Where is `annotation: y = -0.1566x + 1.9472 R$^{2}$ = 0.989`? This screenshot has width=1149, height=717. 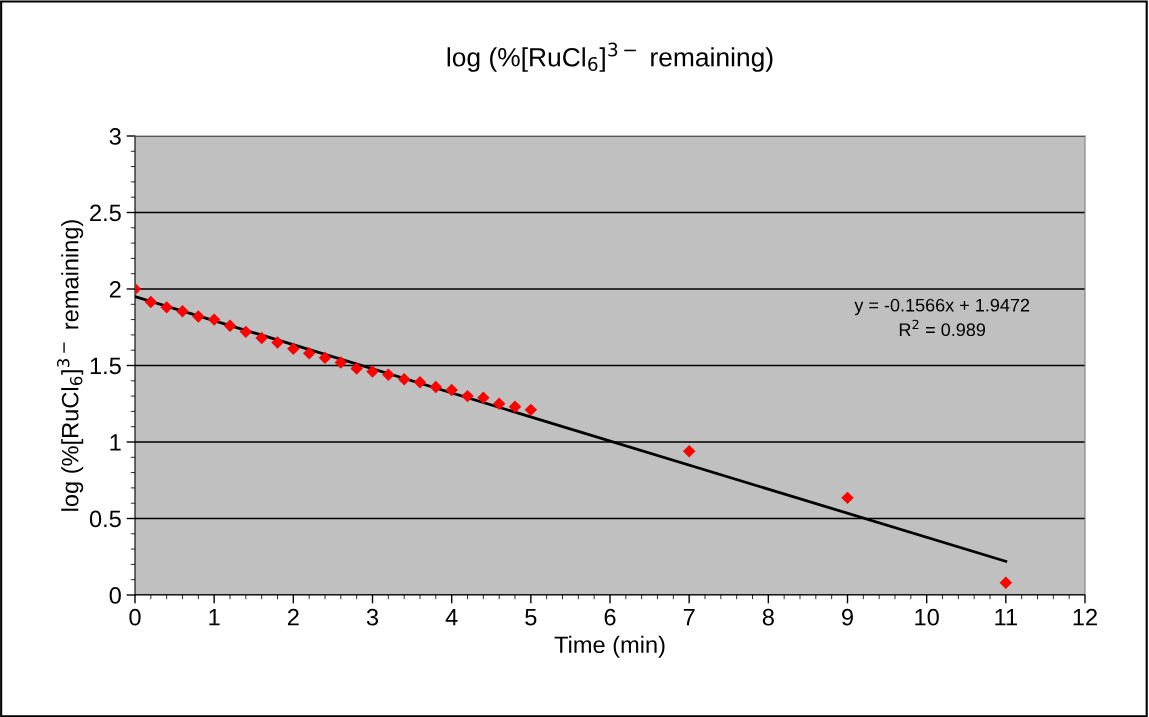
annotation: y = -0.1566x + 1.9472 R$^{2}$ = 0.989 is located at coordinates (942, 317).